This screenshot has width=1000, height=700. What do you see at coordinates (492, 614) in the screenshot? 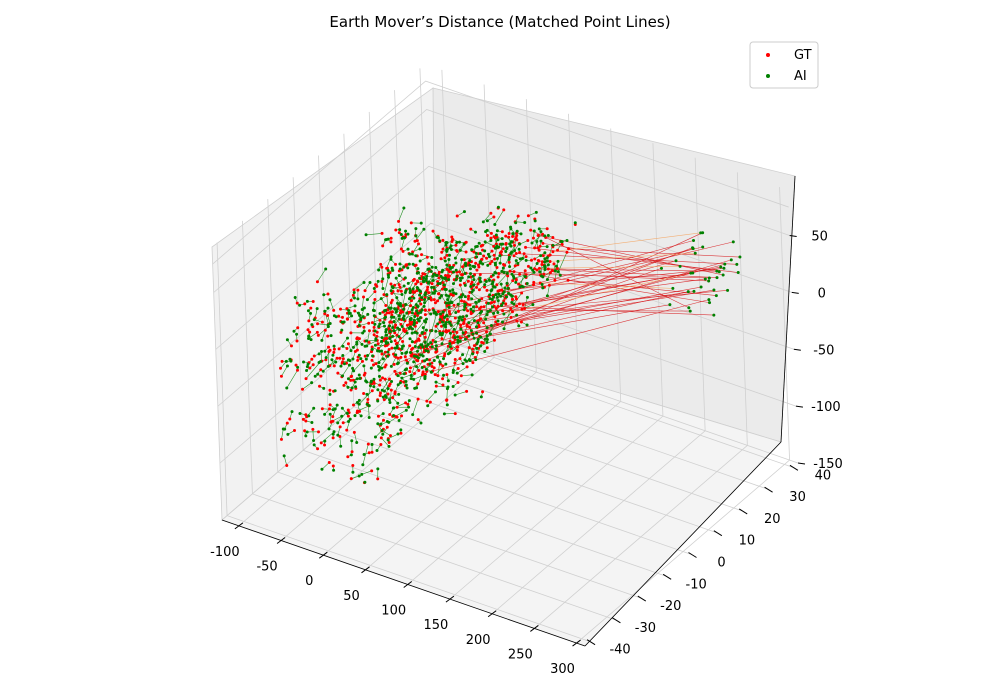
I see `x-tick` at bounding box center [492, 614].